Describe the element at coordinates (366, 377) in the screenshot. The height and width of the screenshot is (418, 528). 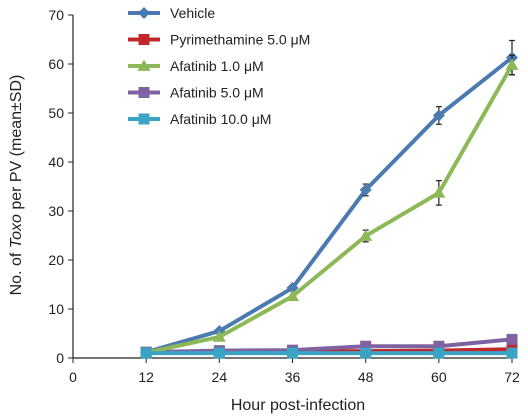
I see `x-tick-label: 48` at that location.